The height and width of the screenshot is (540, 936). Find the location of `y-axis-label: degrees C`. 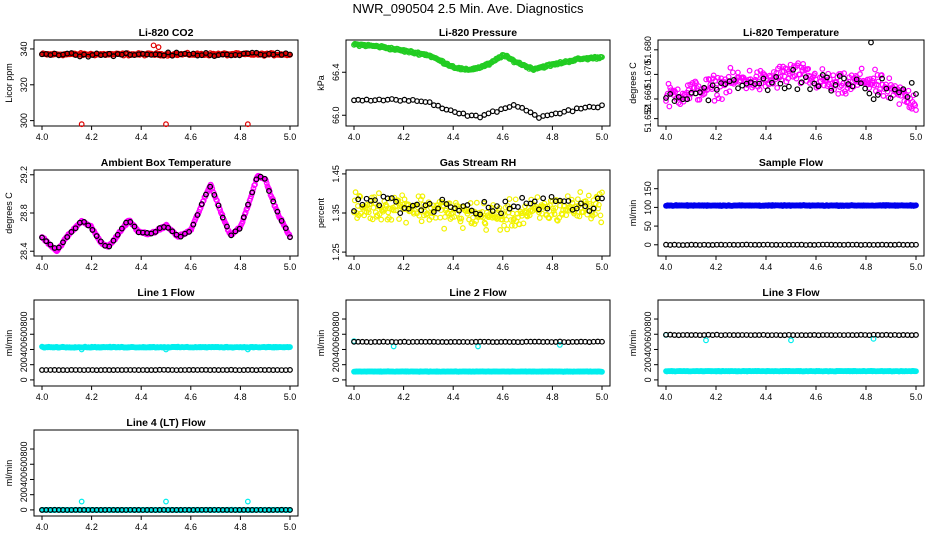

y-axis-label: degrees C is located at coordinates (633, 83).